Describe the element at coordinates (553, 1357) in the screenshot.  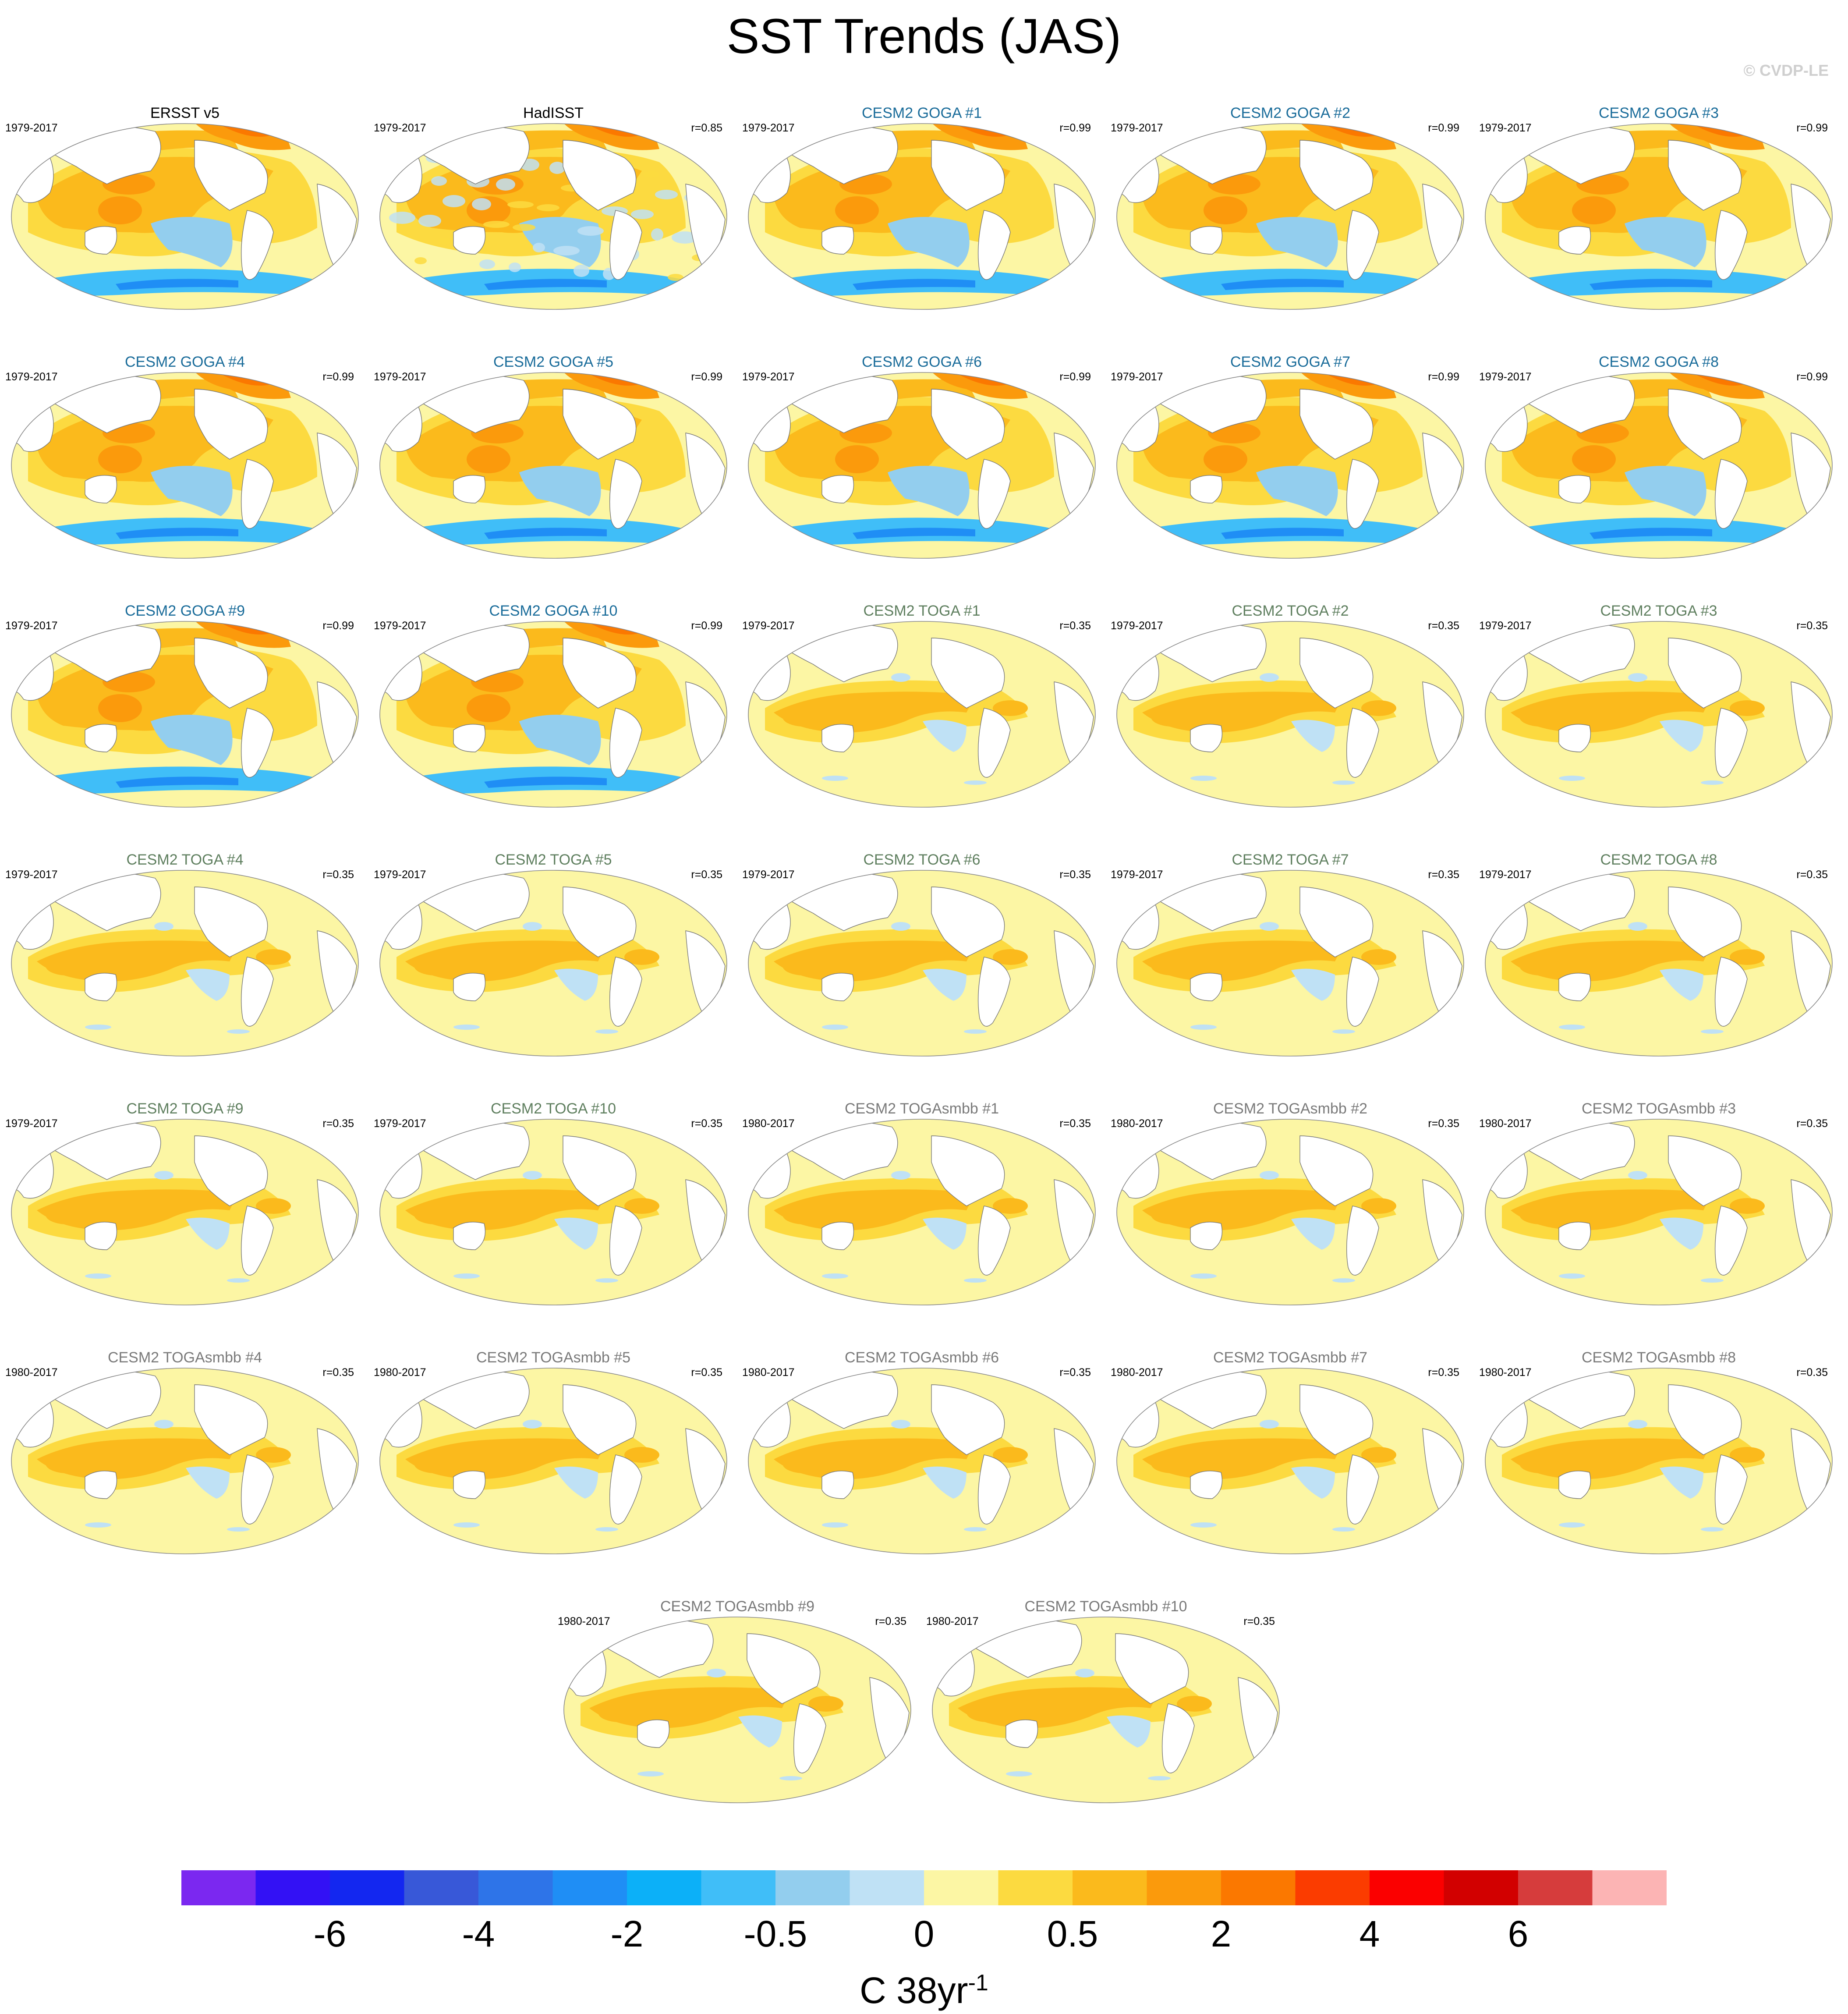
I see `panel-title: CESM2 TOGAsmbb #5` at that location.